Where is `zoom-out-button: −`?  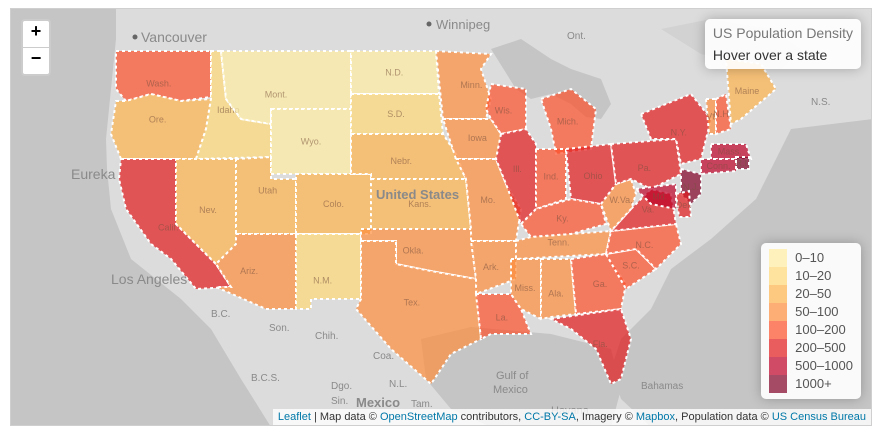 zoom-out-button: − is located at coordinates (36, 60).